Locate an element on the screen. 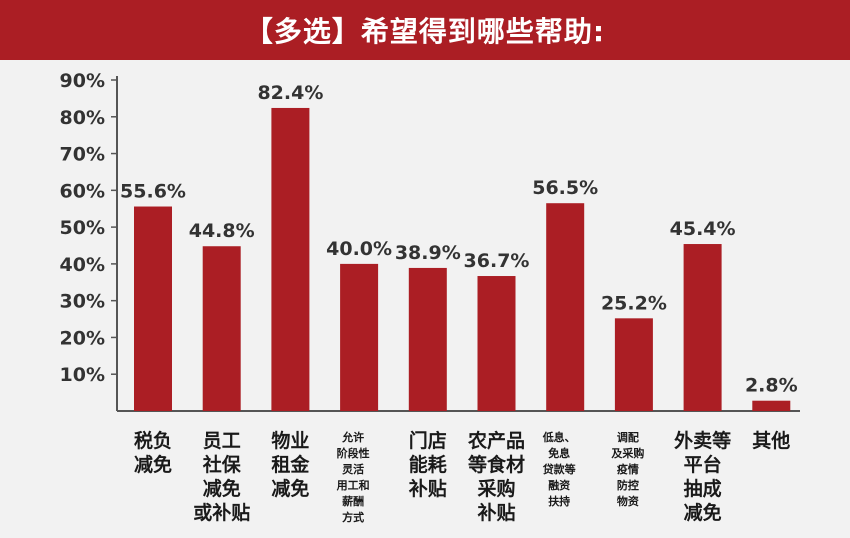  x-category-label: 允许阶段性灵活用工和薪酬方式 is located at coordinates (353, 477).